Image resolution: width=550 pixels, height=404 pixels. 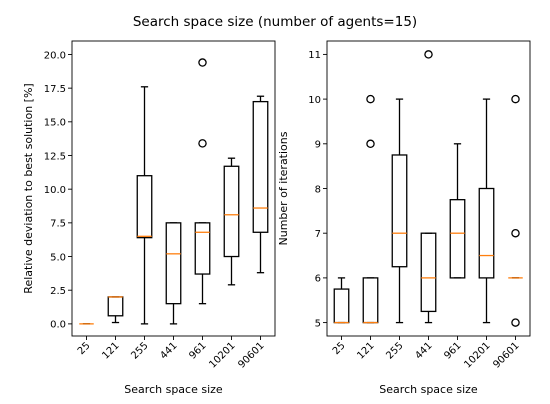 What do you see at coordinates (55, 156) in the screenshot?
I see `y-tick-label: 12.5` at bounding box center [55, 156].